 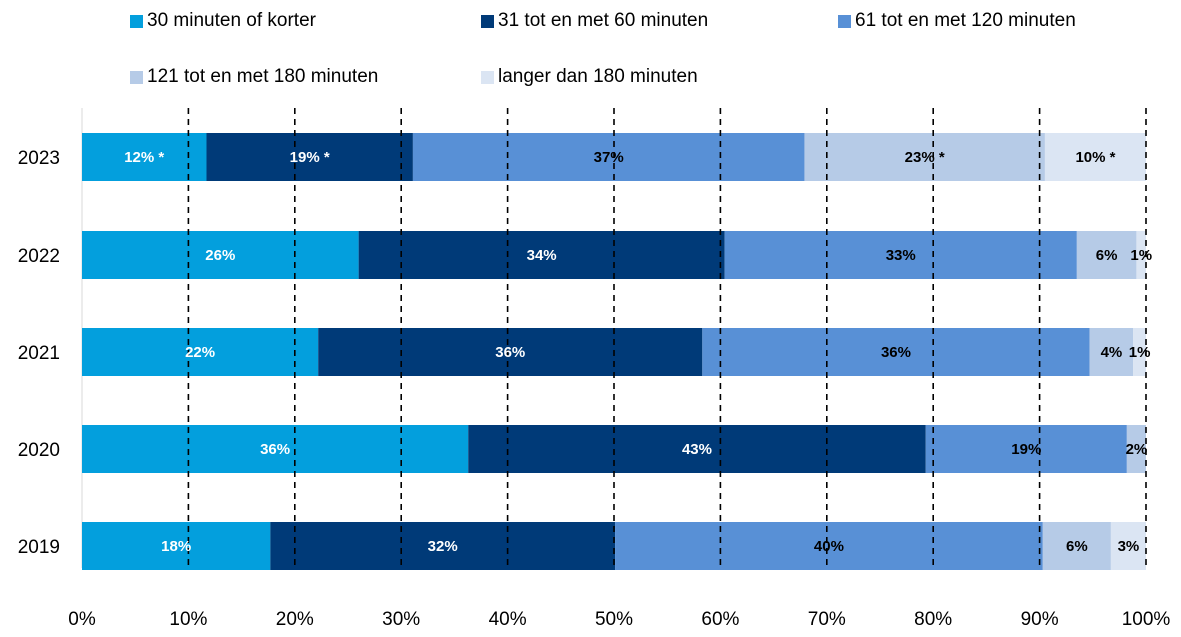 I want to click on legend-item: 30 minuten of korter, so click(x=223, y=21).